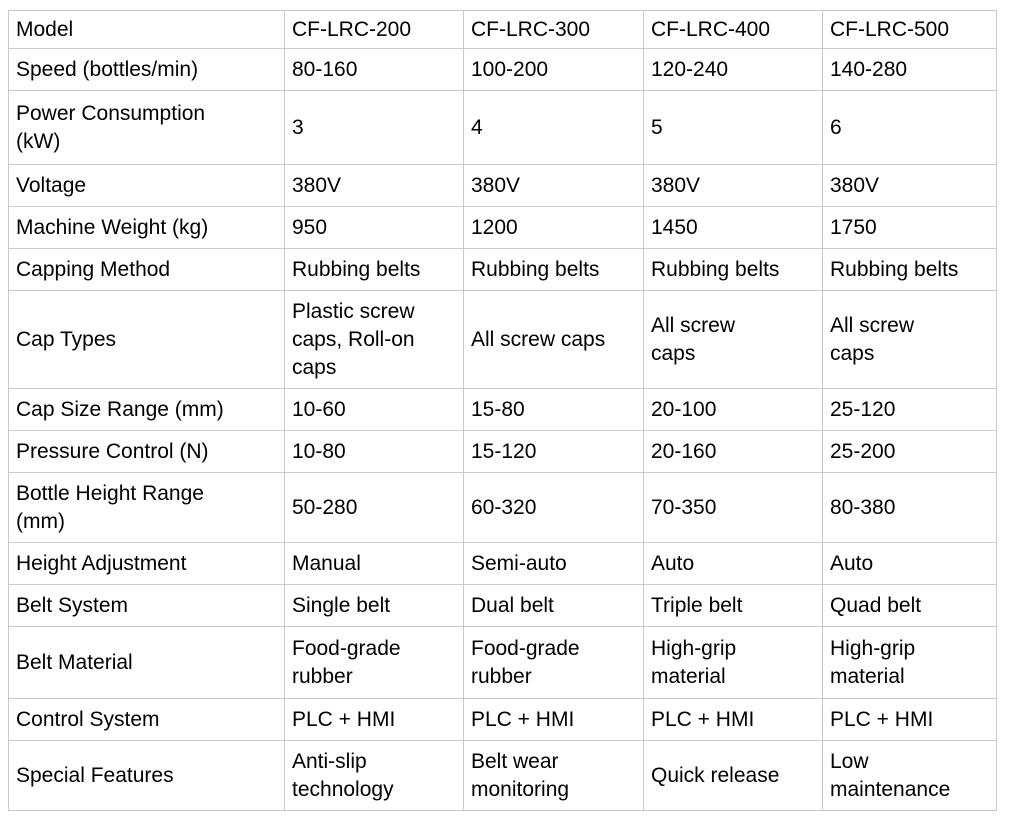 The width and height of the screenshot is (1010, 818). What do you see at coordinates (146, 775) in the screenshot?
I see `row-label-special-features: Special Features` at bounding box center [146, 775].